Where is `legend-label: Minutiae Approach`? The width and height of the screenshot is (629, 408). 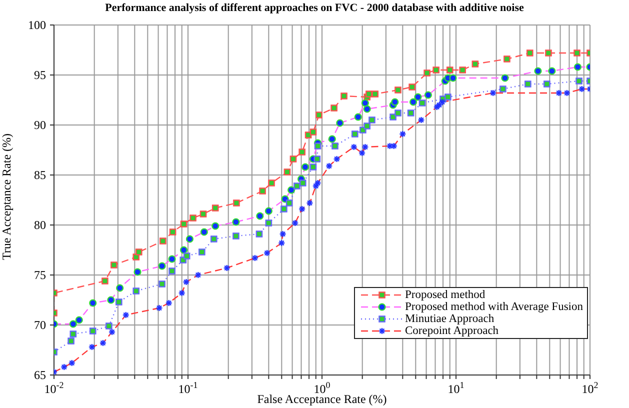
legend-label: Minutiae Approach is located at coordinates (449, 319).